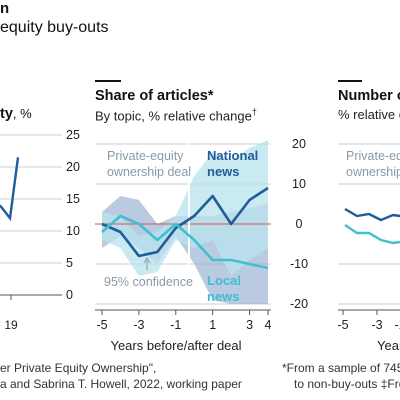 Image resolution: width=400 pixels, height=400 pixels. I want to click on right-ann-line2: ownership, so click(373, 172).